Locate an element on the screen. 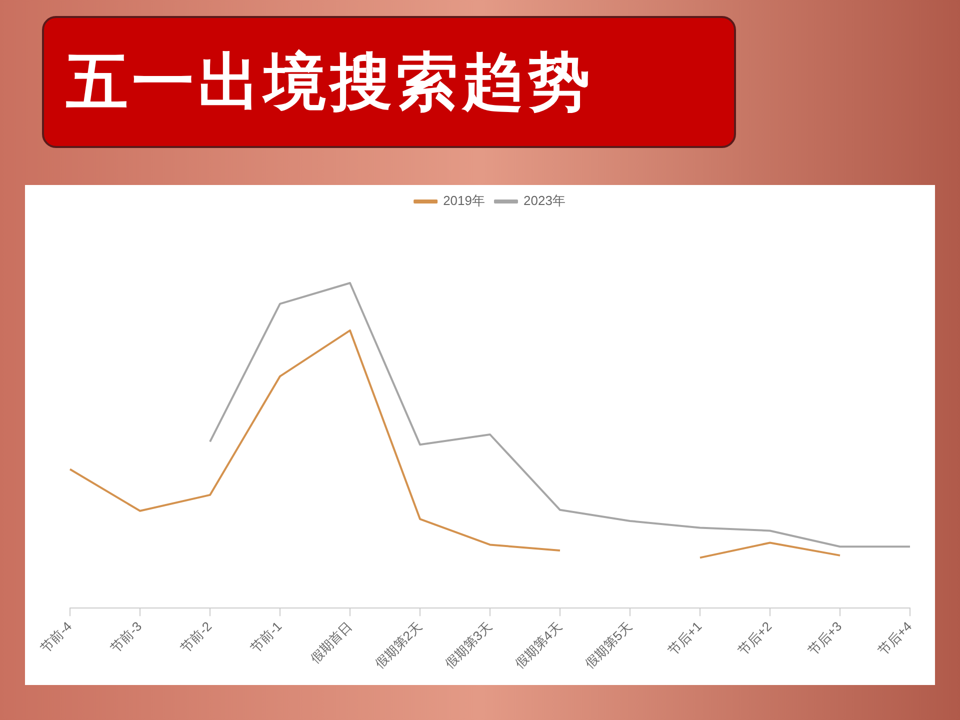  legend-label: 2023年 is located at coordinates (545, 200).